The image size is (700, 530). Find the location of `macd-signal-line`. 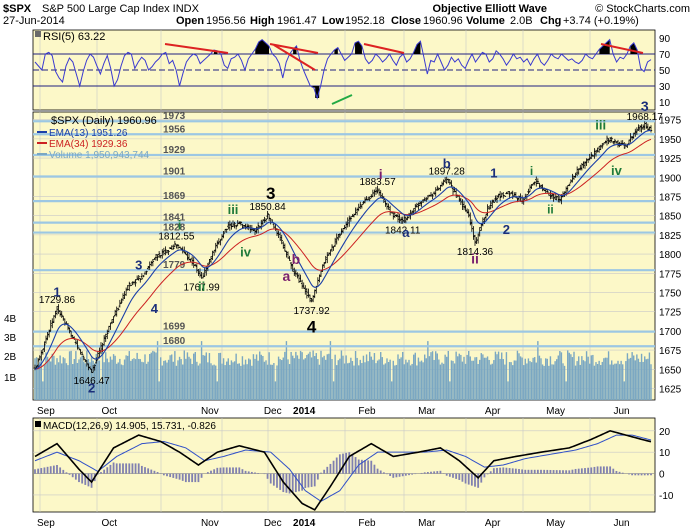

macd-signal-line is located at coordinates (343, 468).